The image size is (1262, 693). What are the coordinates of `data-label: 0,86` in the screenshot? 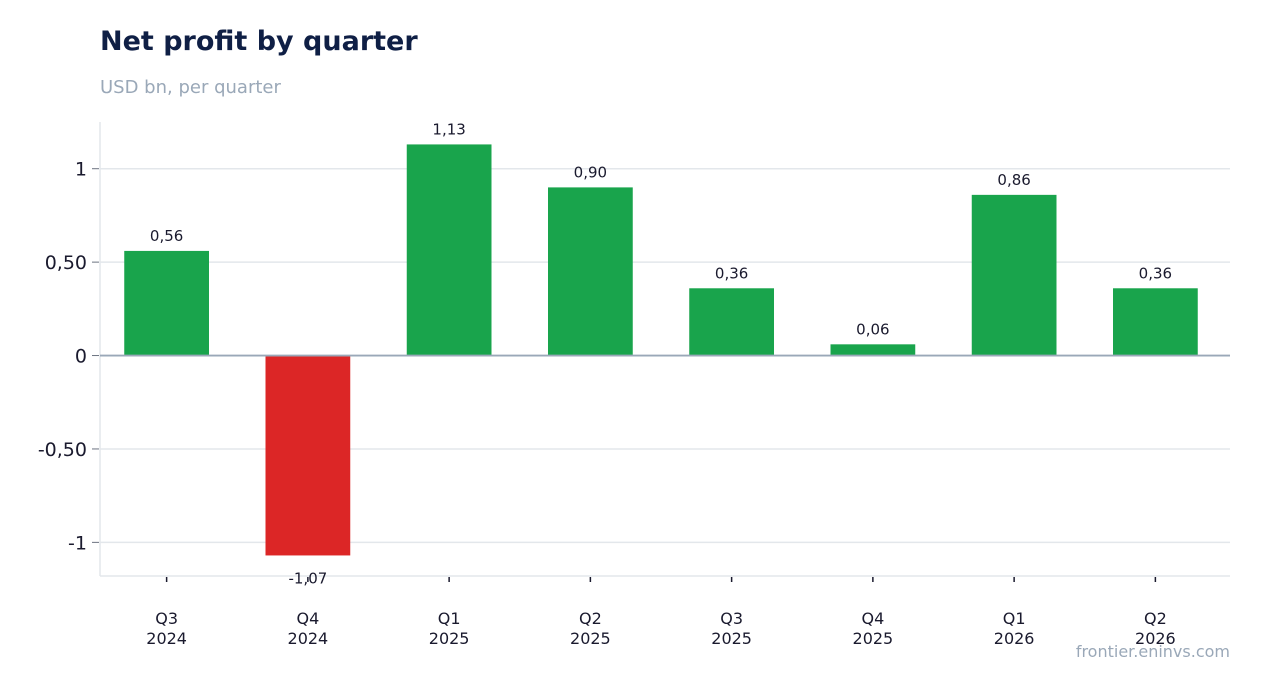 It's located at (1013, 180).